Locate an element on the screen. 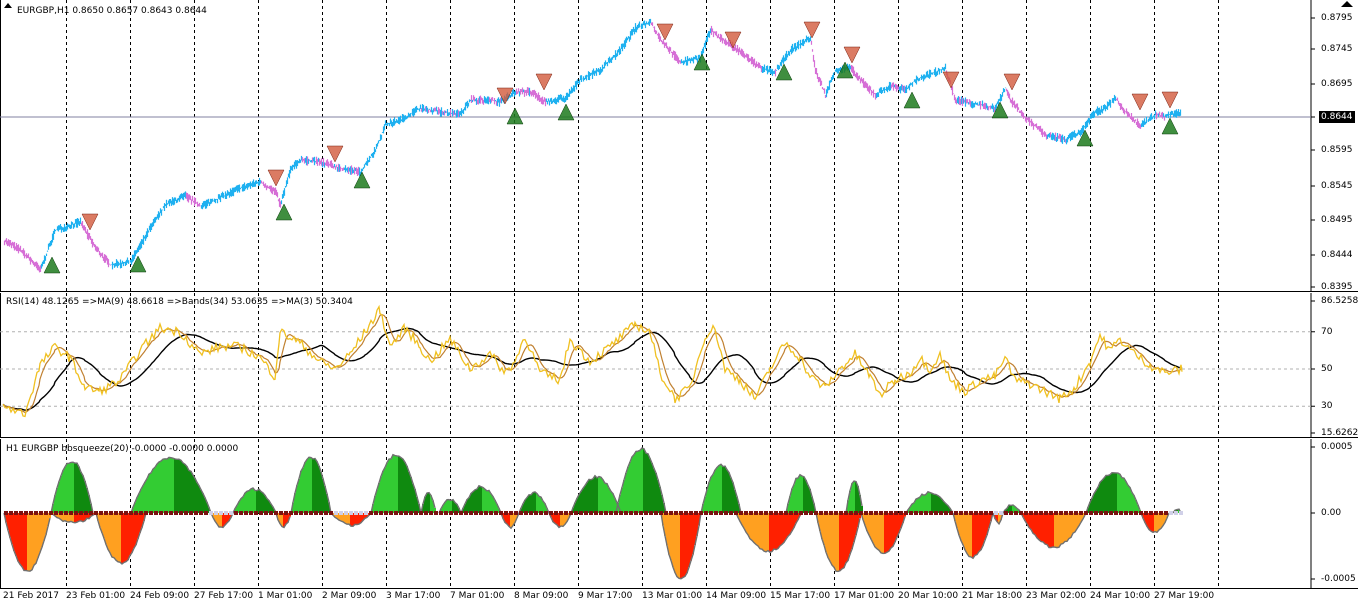 This screenshot has width=1358, height=608. rsi-bands-line is located at coordinates (592, 369).